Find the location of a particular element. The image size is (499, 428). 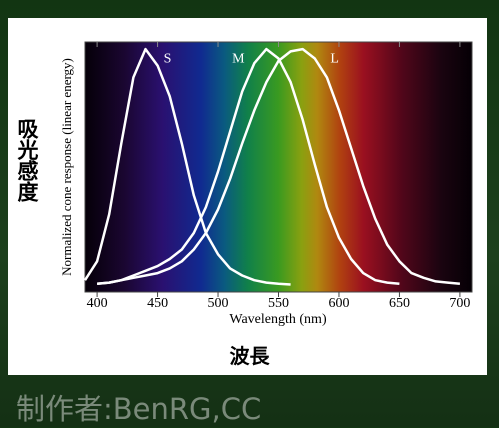

y-axis-label: Normalized cone response (linear energy) is located at coordinates (66, 167).